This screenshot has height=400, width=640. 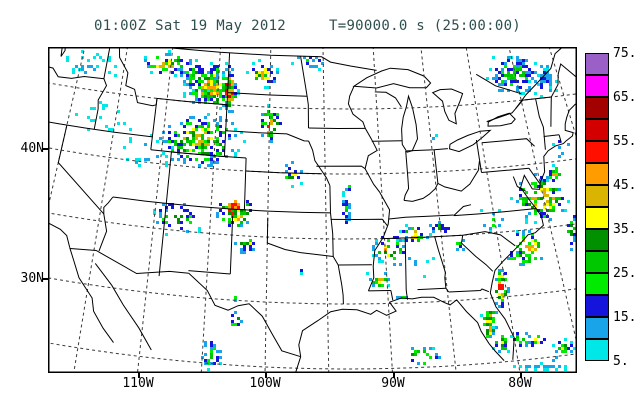 What do you see at coordinates (625, 97) in the screenshot?
I see `colorbar-value-label: 65.` at bounding box center [625, 97].